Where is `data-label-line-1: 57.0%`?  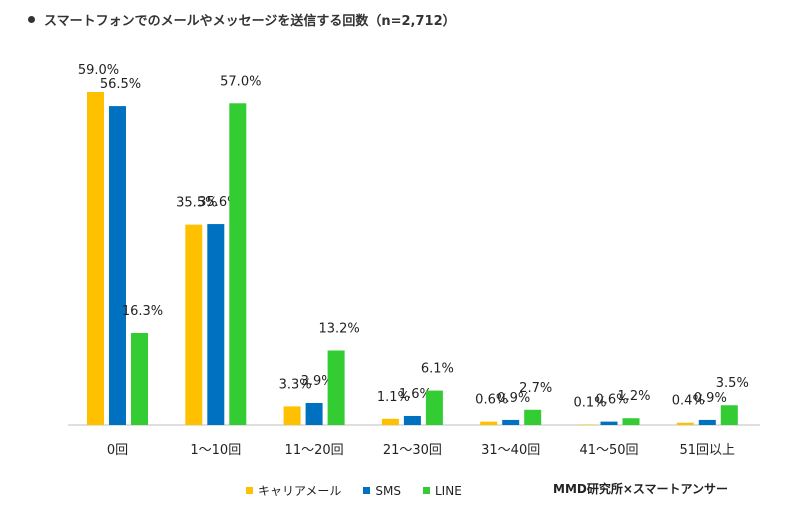
data-label-line-1: 57.0% is located at coordinates (240, 81).